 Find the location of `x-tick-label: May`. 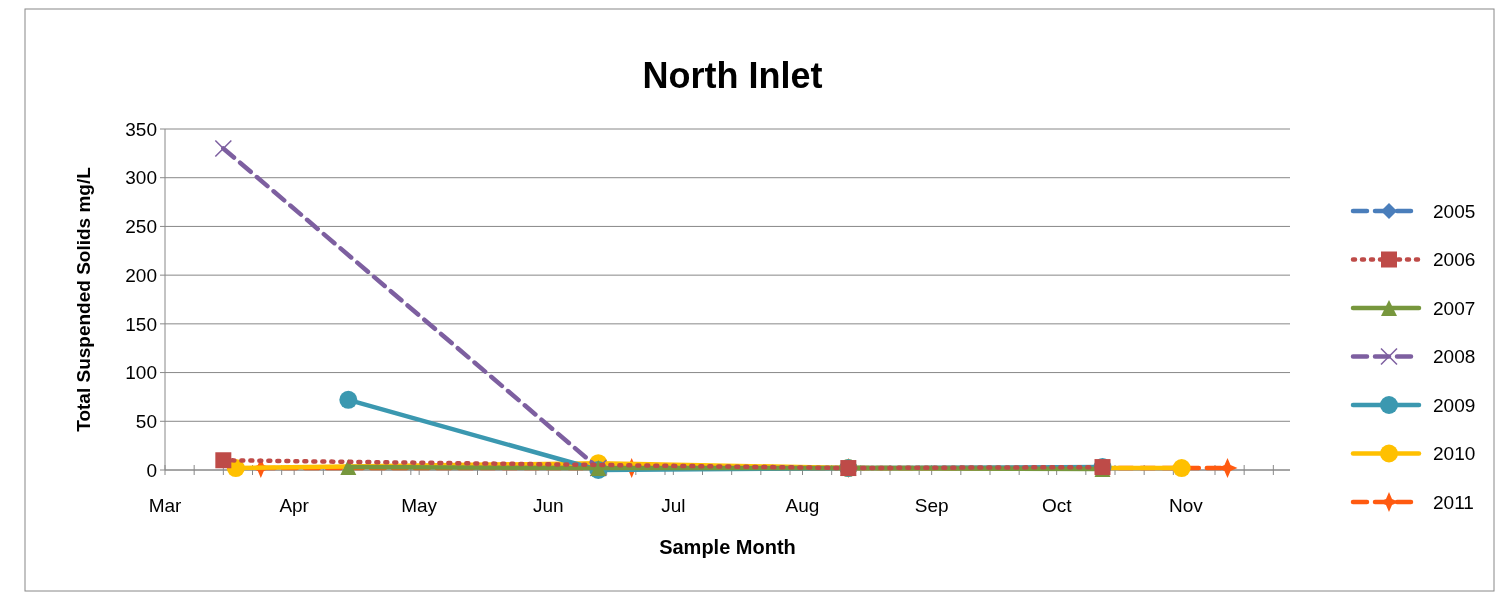

x-tick-label: May is located at coordinates (419, 505).